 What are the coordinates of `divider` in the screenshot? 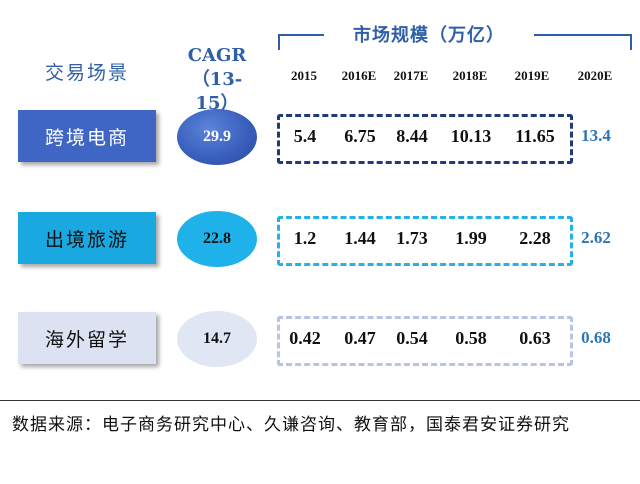 It's located at (320, 400).